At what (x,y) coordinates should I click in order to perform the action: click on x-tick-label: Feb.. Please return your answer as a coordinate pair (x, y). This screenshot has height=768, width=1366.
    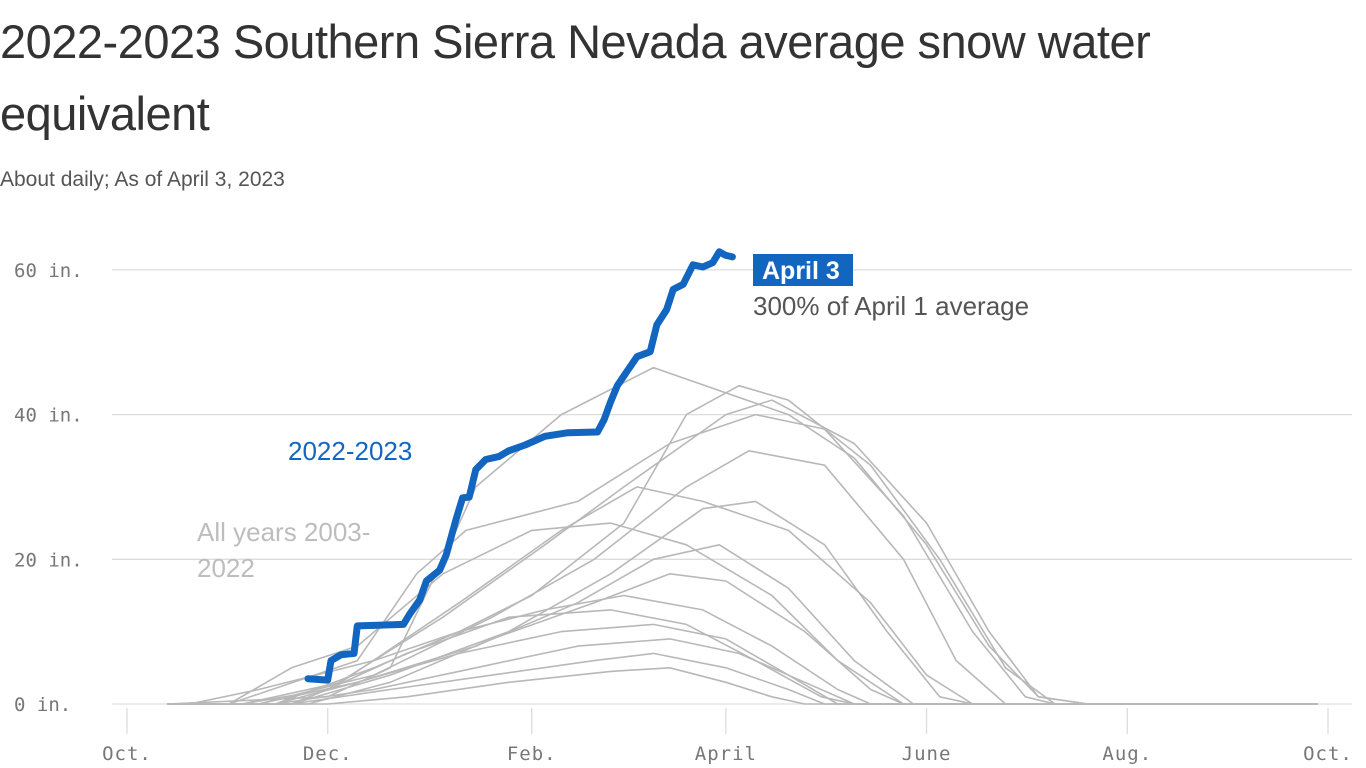
    Looking at the image, I should click on (532, 754).